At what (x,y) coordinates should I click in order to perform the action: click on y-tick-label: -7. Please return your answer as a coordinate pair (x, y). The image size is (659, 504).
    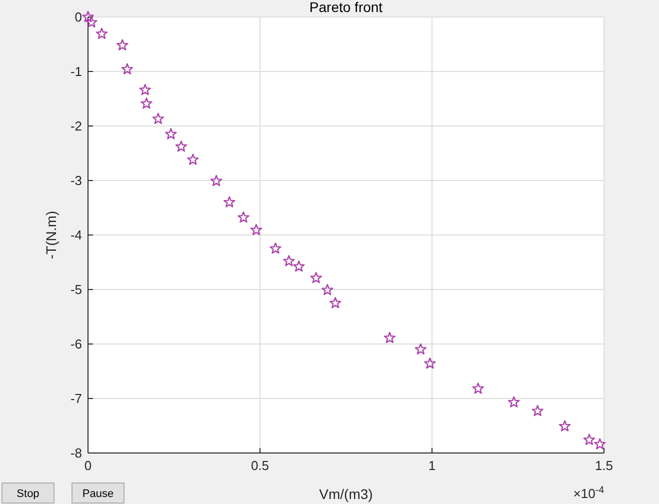
    Looking at the image, I should click on (76, 398).